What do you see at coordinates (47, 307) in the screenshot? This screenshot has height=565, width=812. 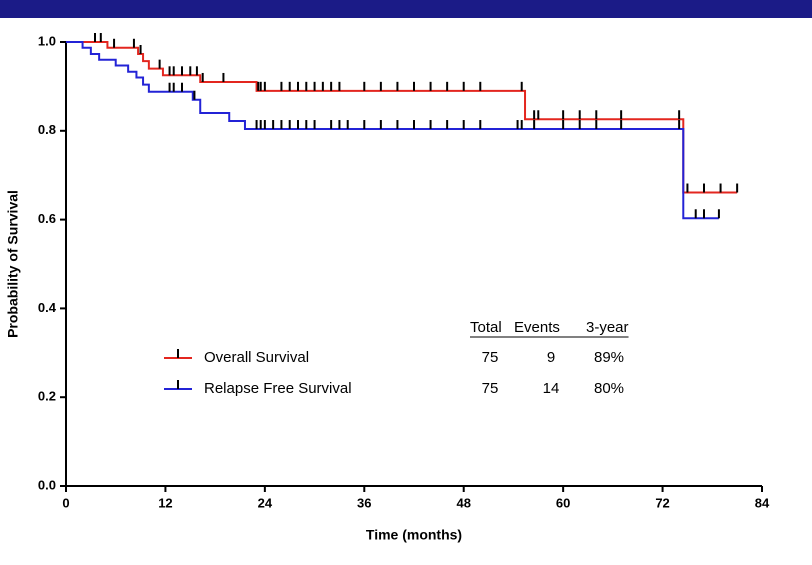 I see `y-tick-label: 0.4` at bounding box center [47, 307].